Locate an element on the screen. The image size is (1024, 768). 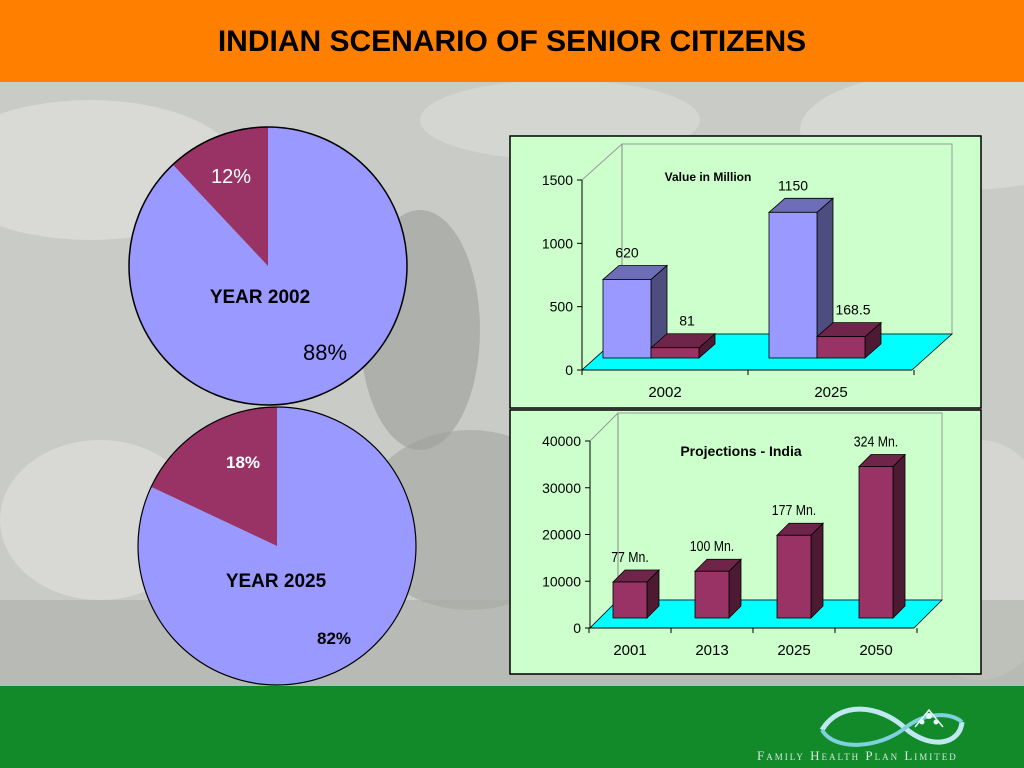
y-tick-label: 500 is located at coordinates (562, 307).